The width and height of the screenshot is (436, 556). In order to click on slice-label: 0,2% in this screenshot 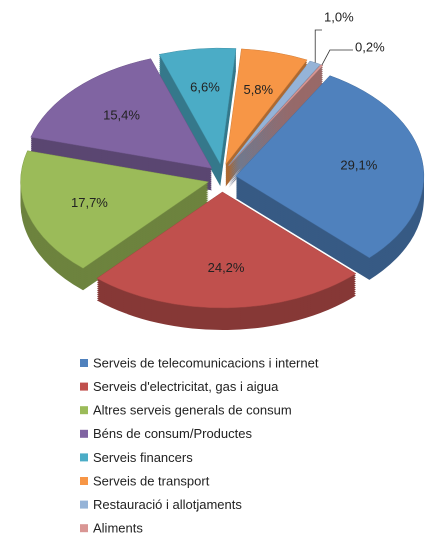, I will do `click(370, 46)`.